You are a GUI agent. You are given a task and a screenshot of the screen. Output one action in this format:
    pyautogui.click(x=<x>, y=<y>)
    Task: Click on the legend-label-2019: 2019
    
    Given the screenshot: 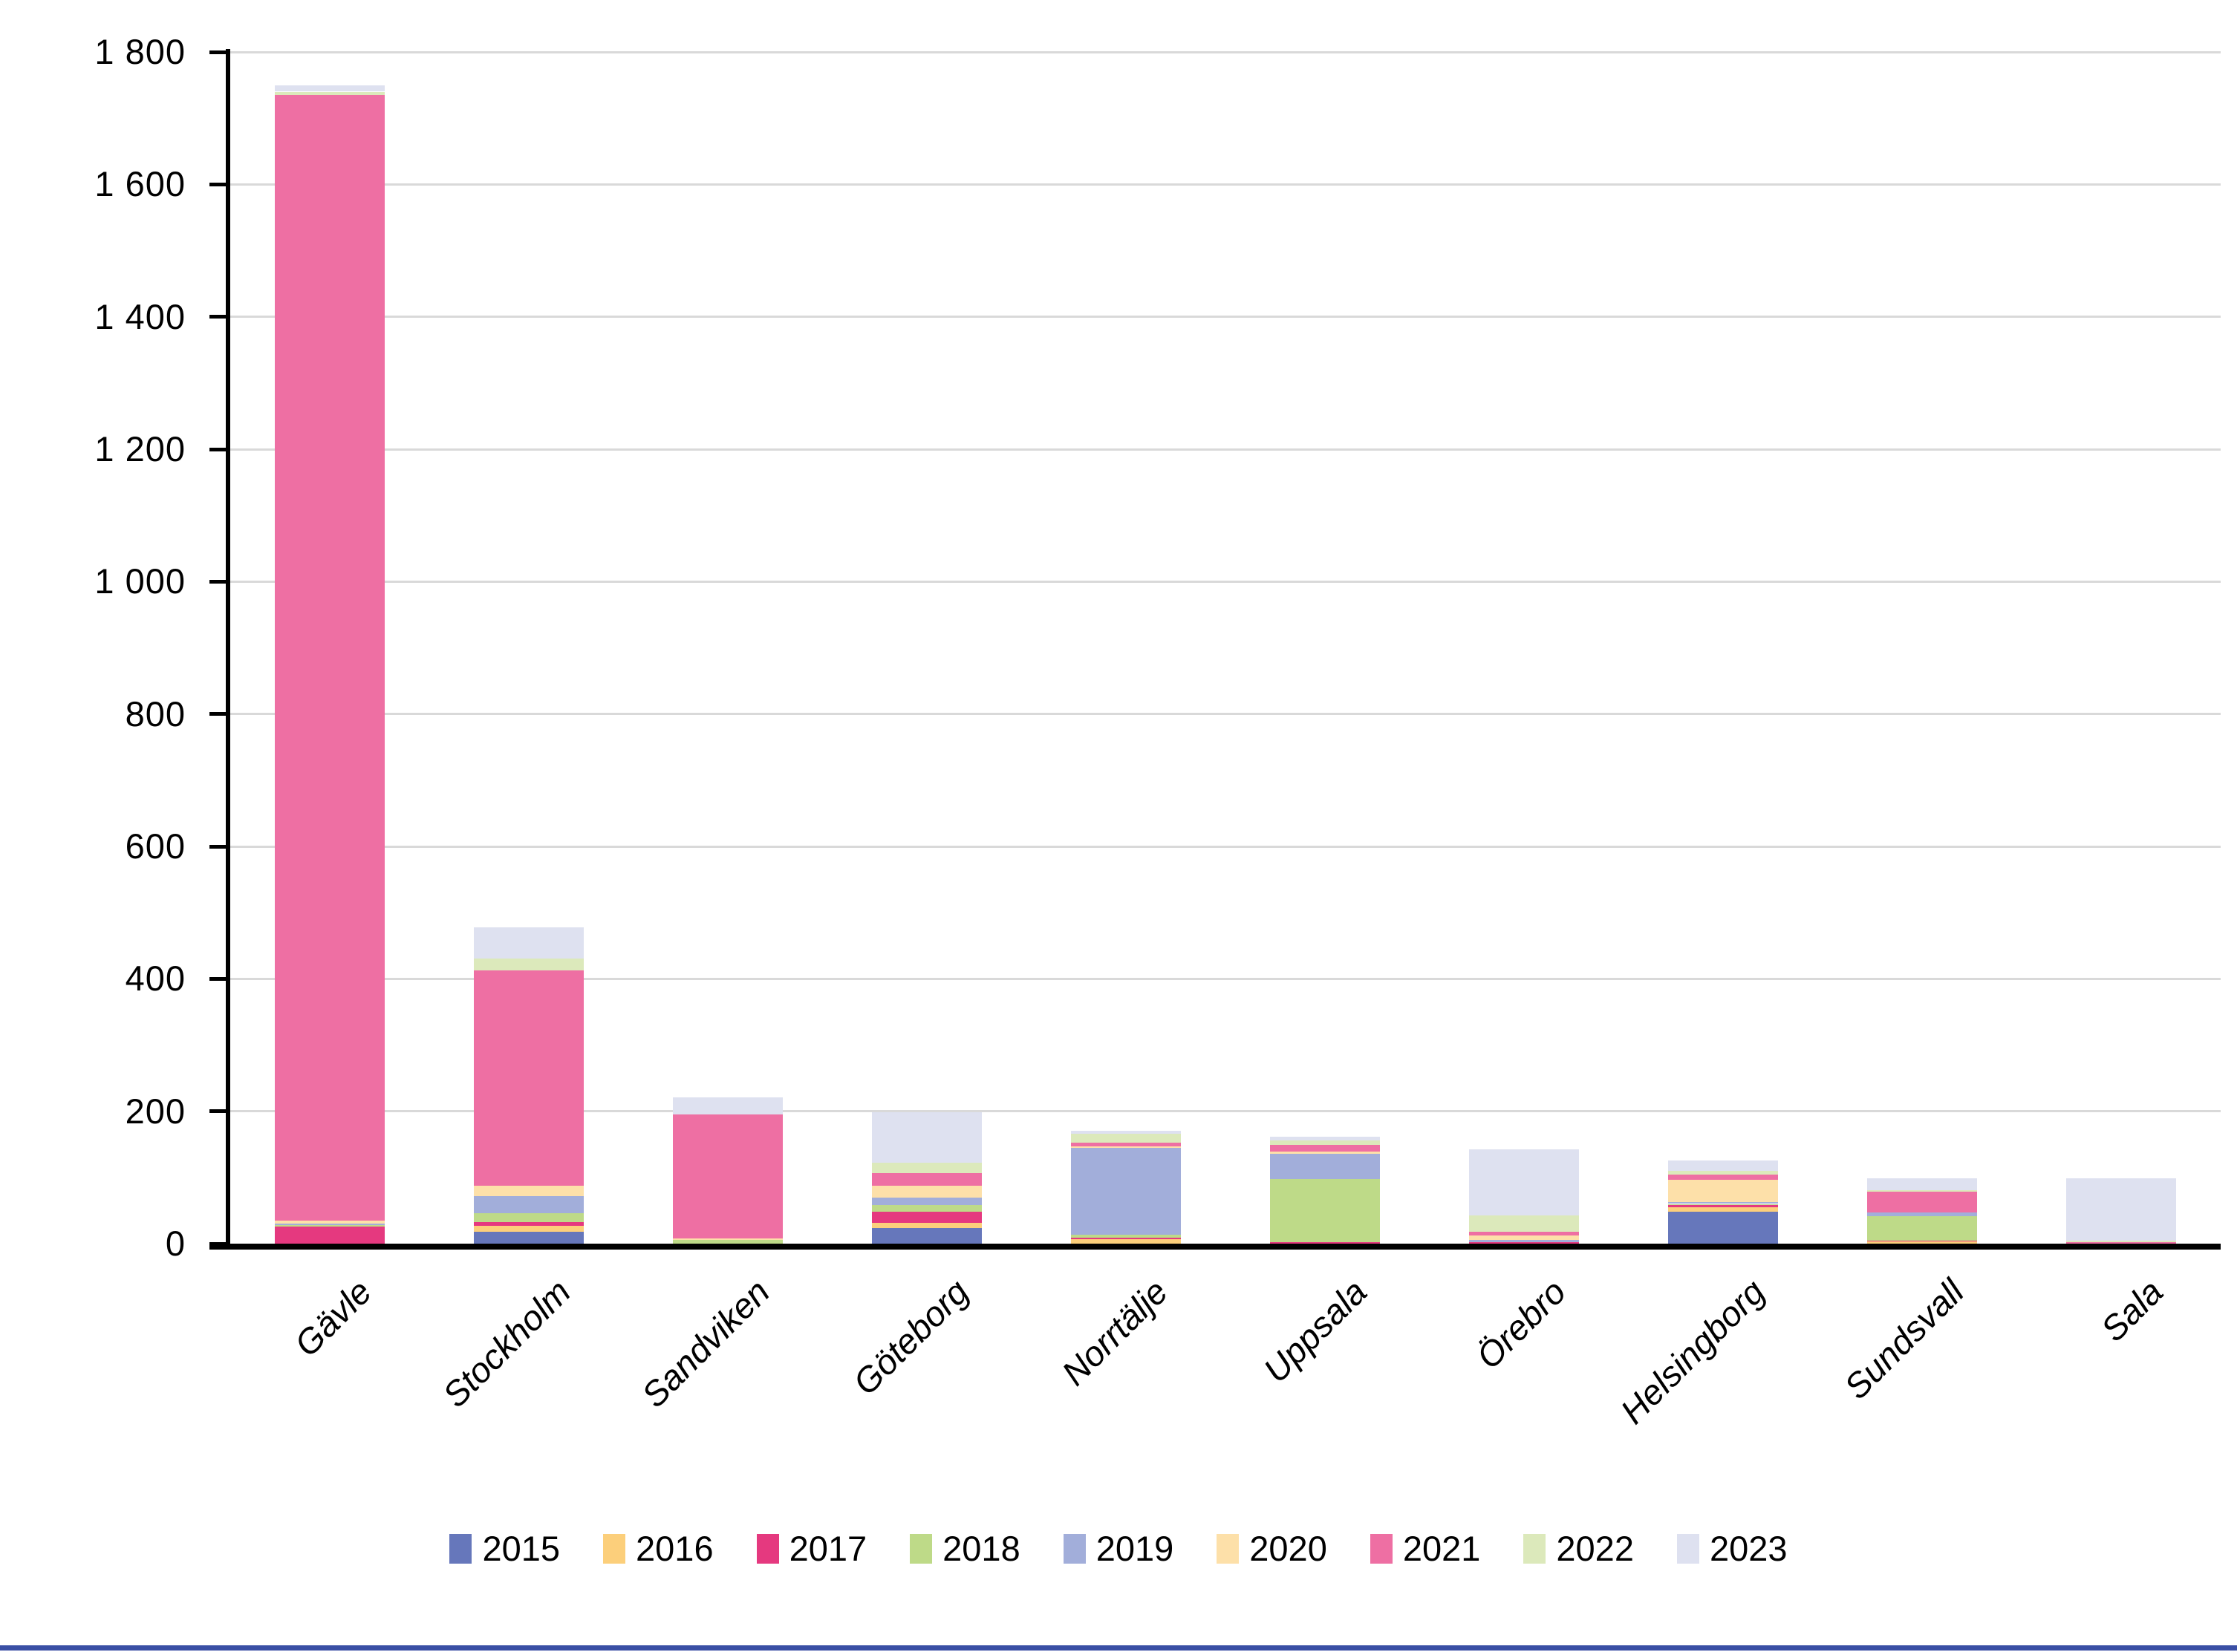 What is the action you would take?
    pyautogui.click(x=1134, y=1548)
    